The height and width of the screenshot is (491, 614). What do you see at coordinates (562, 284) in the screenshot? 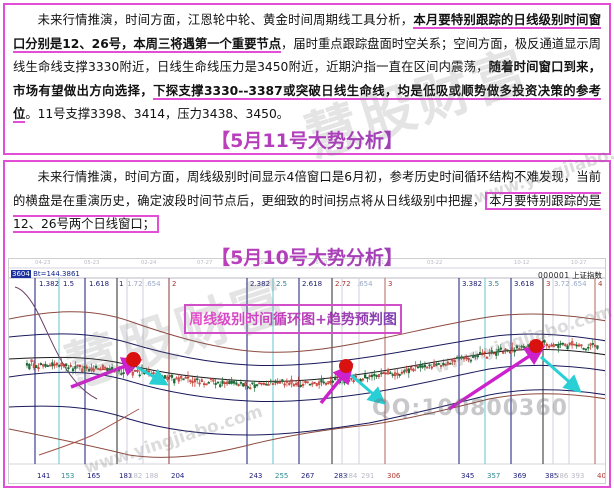
I see `chart-fib-label: 3.72` at bounding box center [562, 284].